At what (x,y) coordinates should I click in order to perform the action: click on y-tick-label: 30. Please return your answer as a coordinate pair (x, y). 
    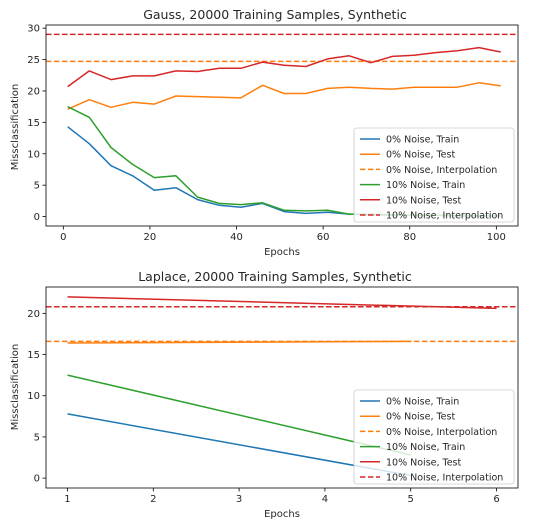
    Looking at the image, I should click on (33, 29).